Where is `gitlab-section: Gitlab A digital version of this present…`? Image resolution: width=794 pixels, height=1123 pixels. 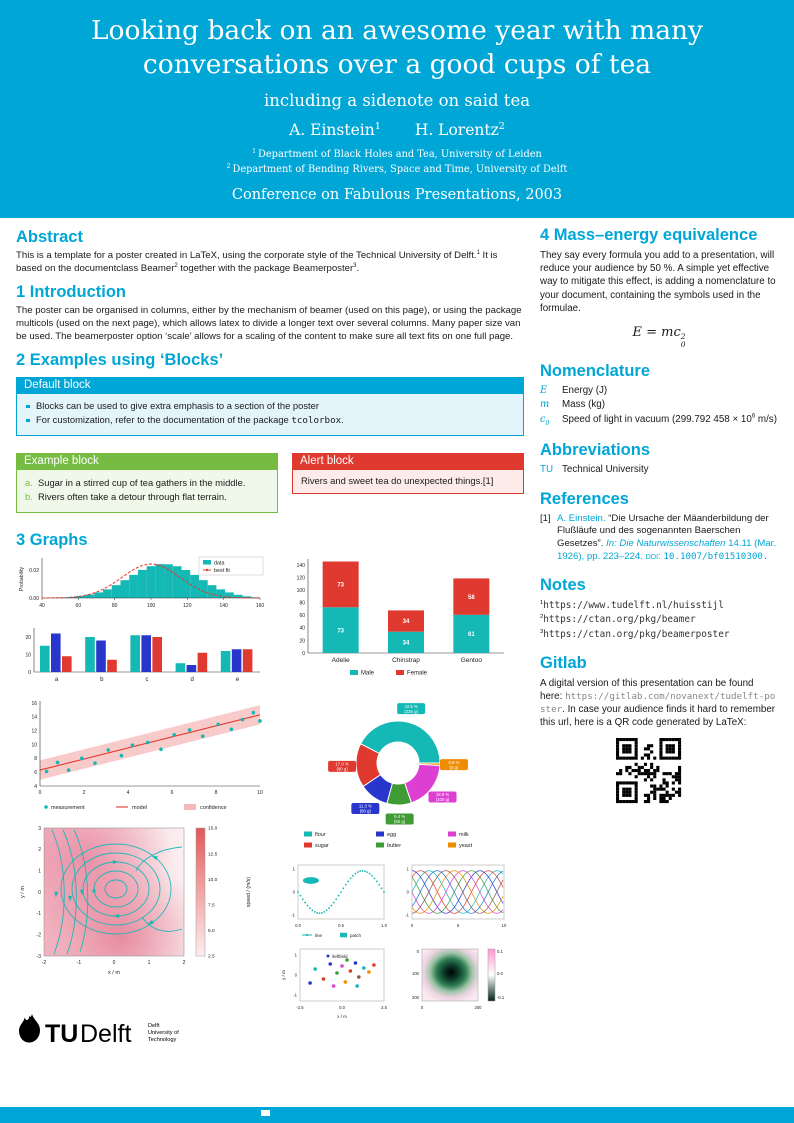 gitlab-section: Gitlab A digital version of this present… is located at coordinates (659, 732).